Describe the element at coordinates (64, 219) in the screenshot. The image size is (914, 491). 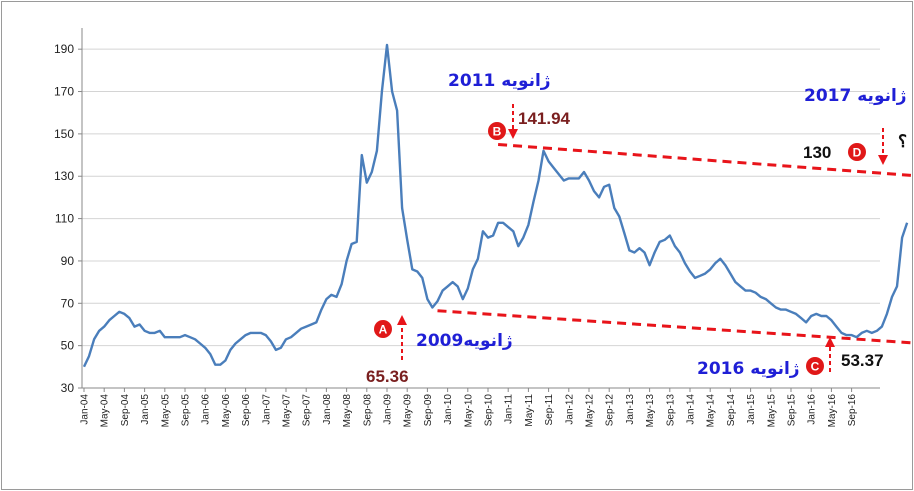
I see `y-tick-label: 110` at that location.